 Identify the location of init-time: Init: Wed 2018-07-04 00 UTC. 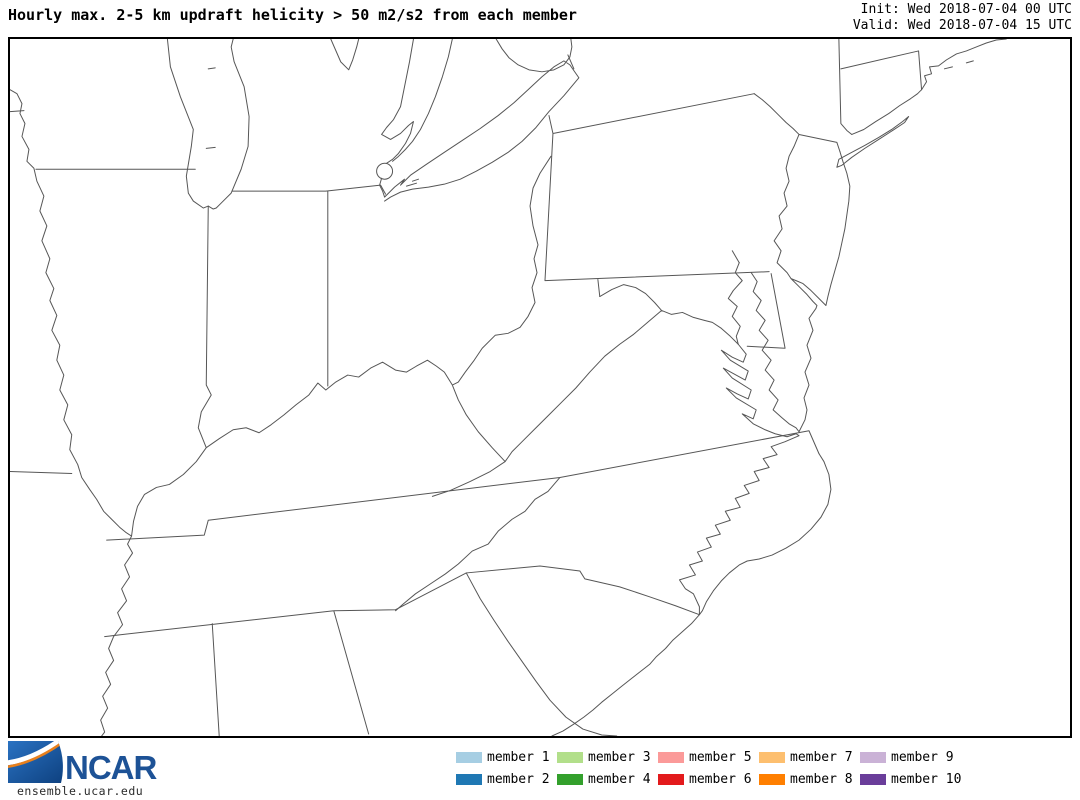
(966, 9).